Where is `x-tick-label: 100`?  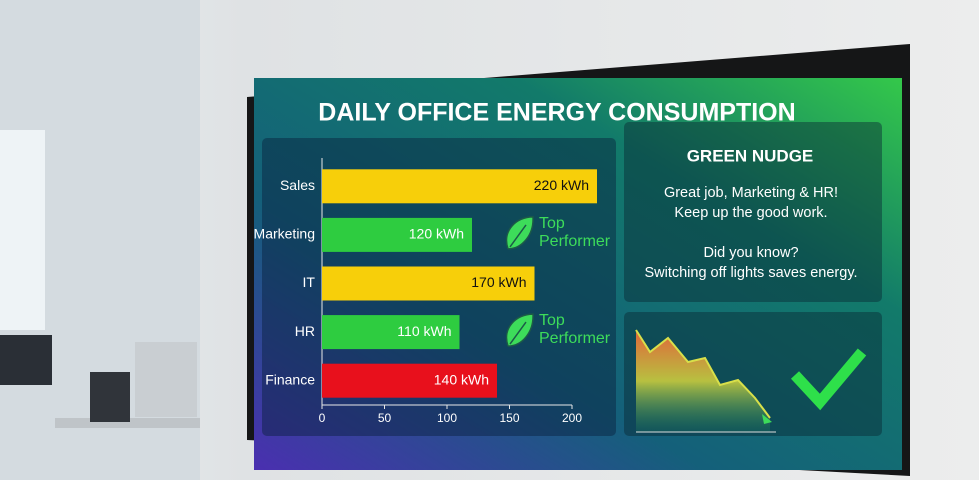
x-tick-label: 100 is located at coordinates (447, 418).